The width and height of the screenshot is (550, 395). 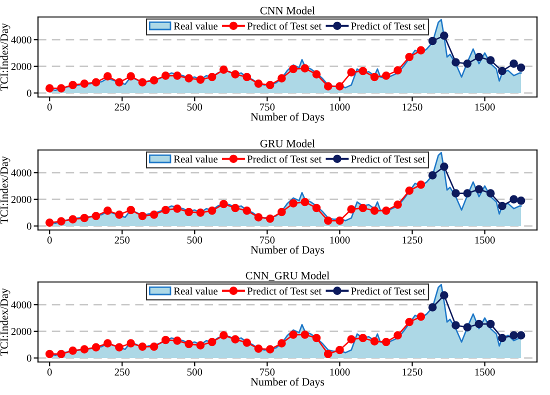 I want to click on x-tick-label: 1000, so click(x=340, y=240).